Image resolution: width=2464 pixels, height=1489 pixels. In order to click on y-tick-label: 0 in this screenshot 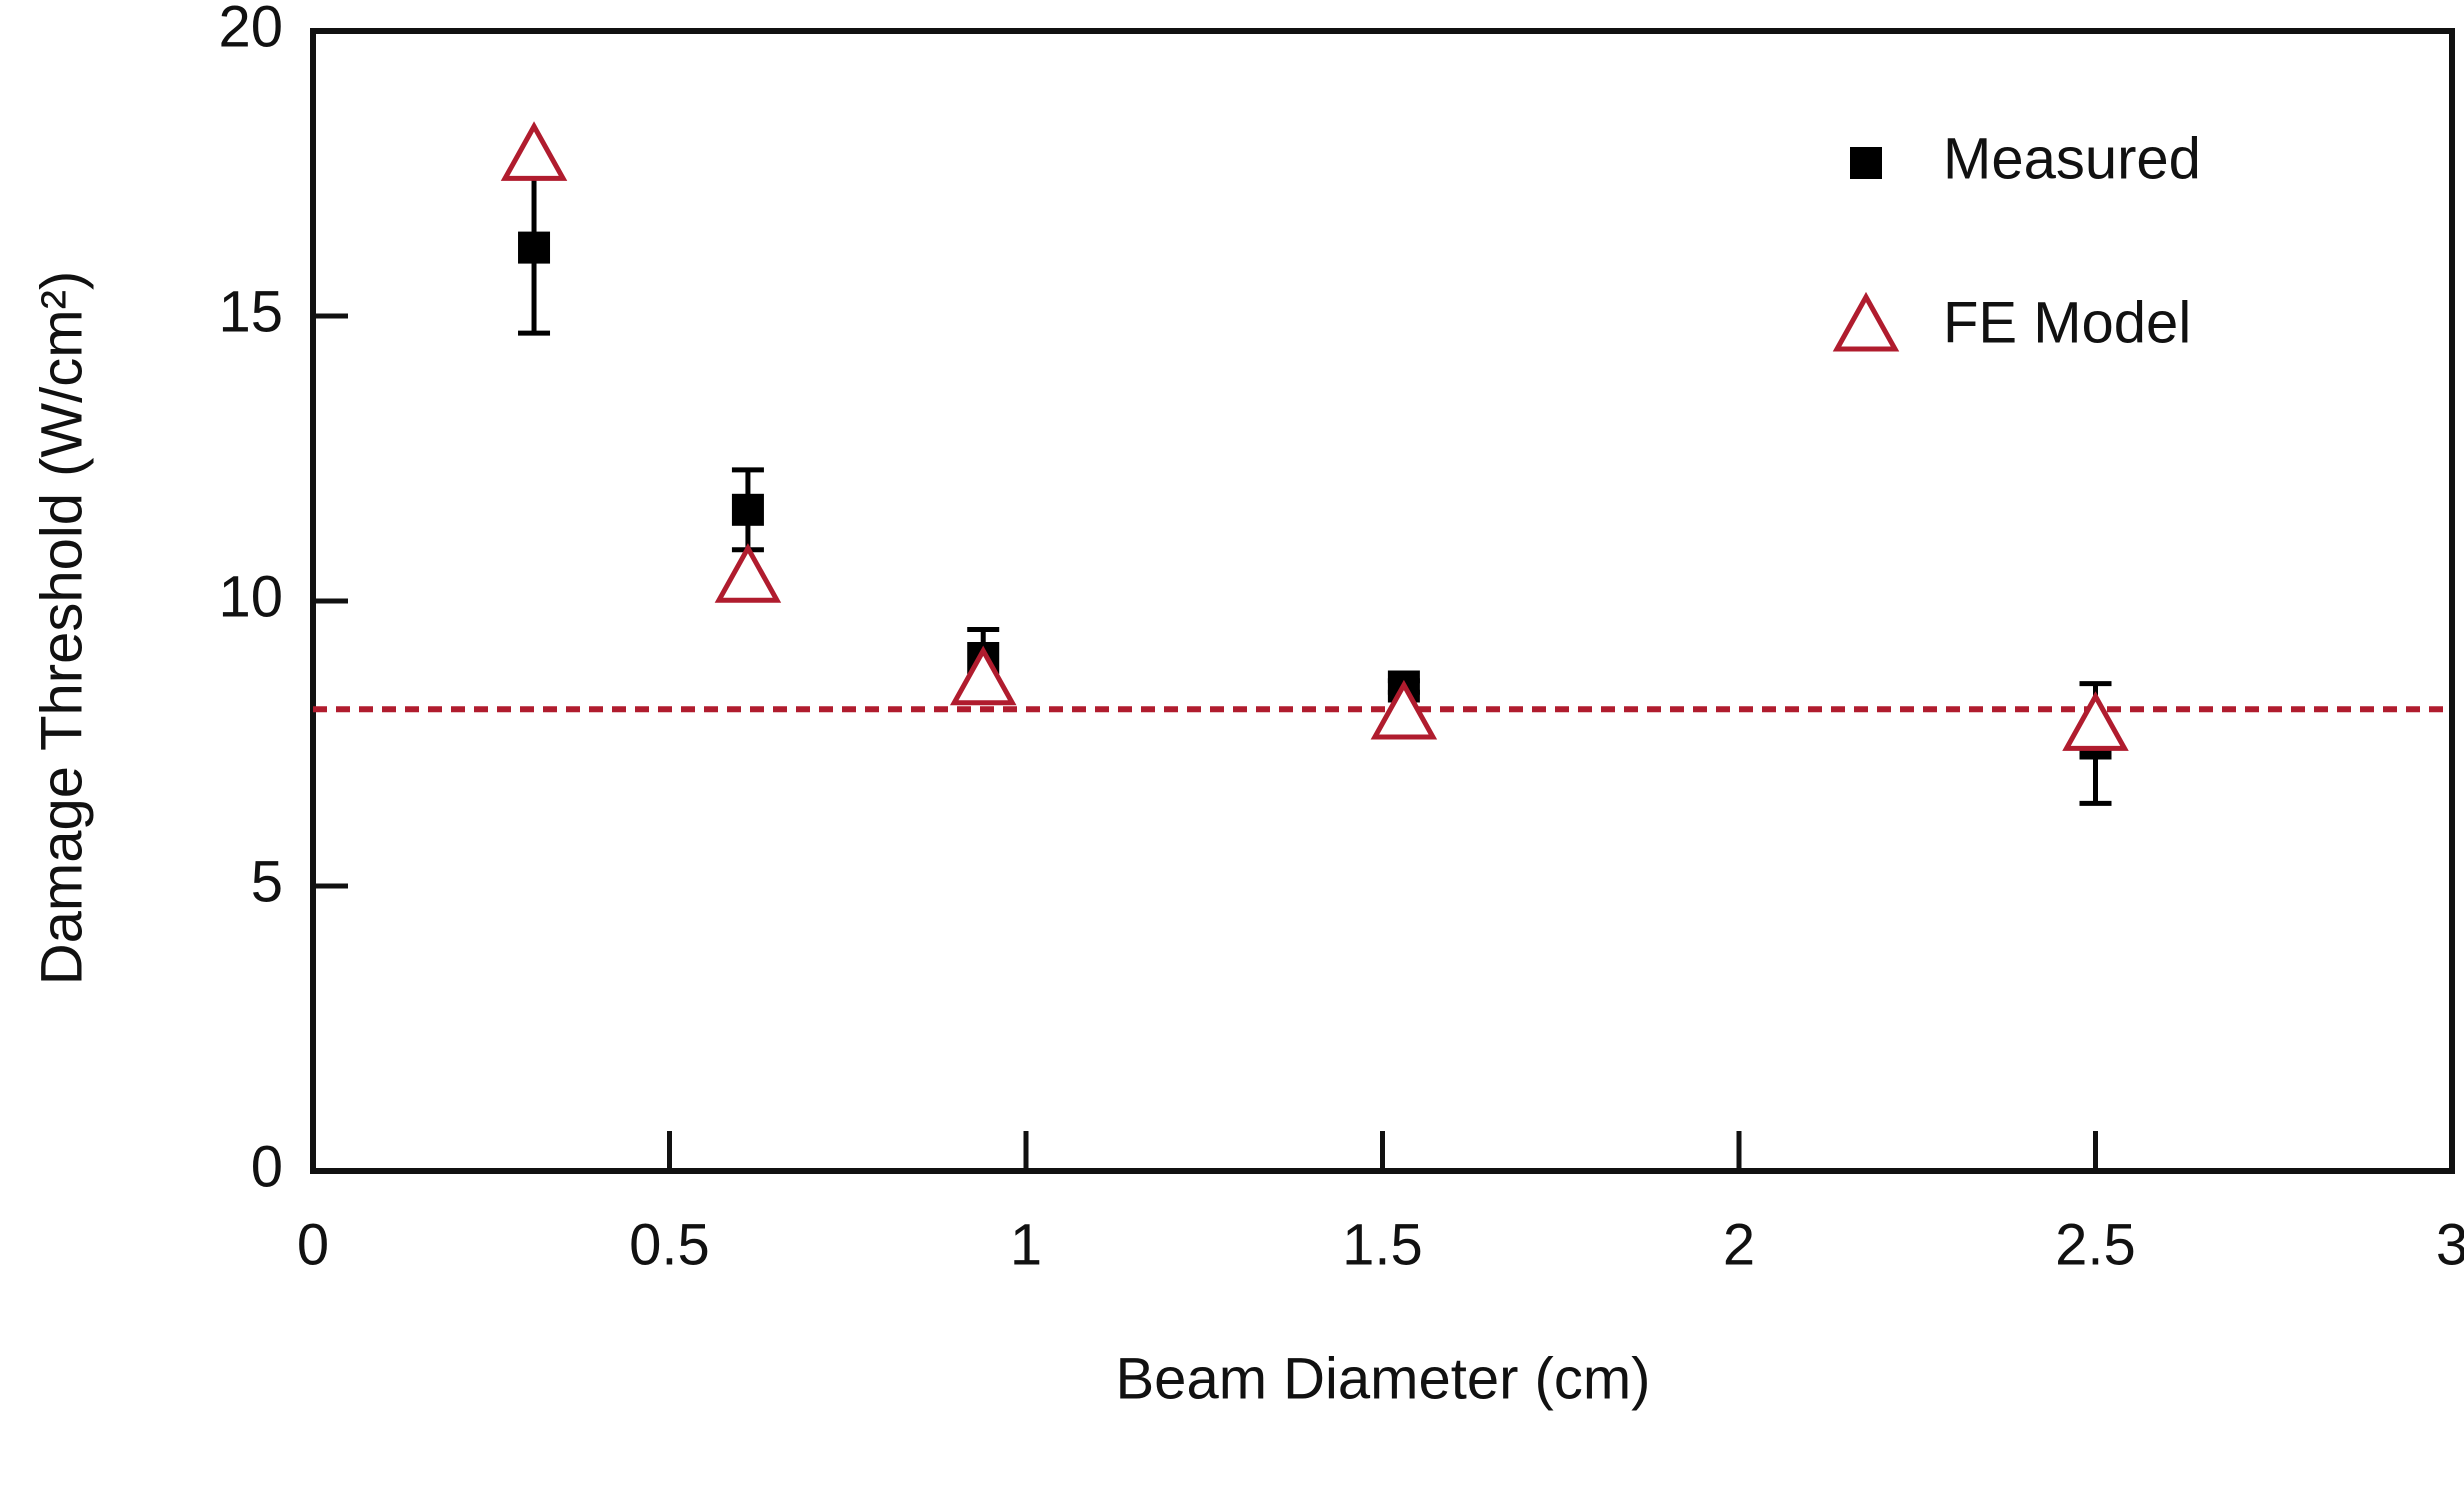, I will do `click(267, 1166)`.